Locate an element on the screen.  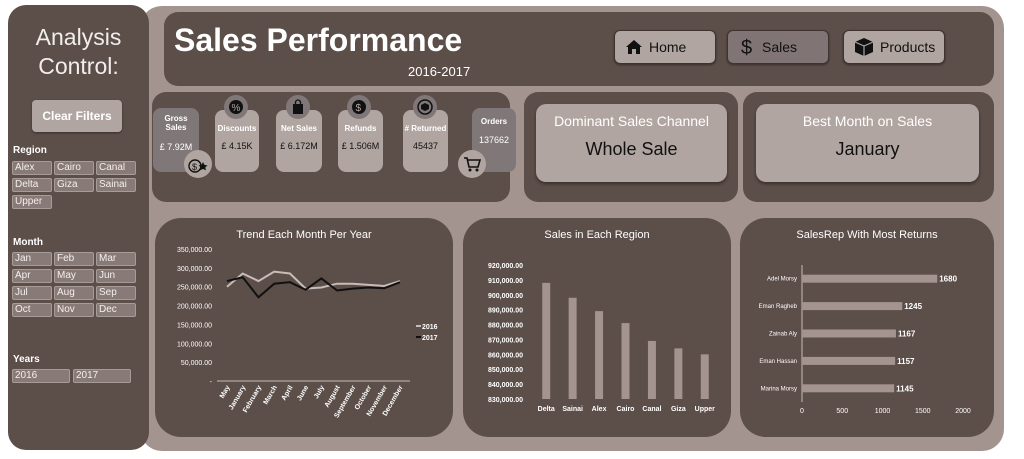
kpi-panel is located at coordinates (331, 147).